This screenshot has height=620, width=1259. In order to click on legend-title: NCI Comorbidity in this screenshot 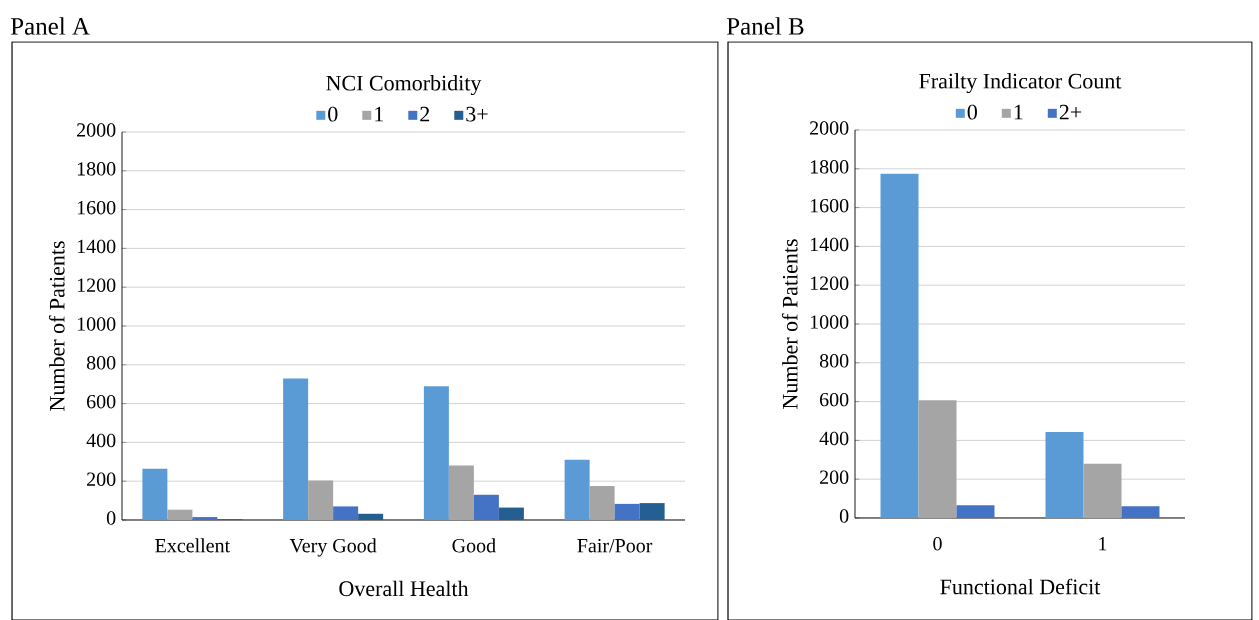, I will do `click(404, 85)`.